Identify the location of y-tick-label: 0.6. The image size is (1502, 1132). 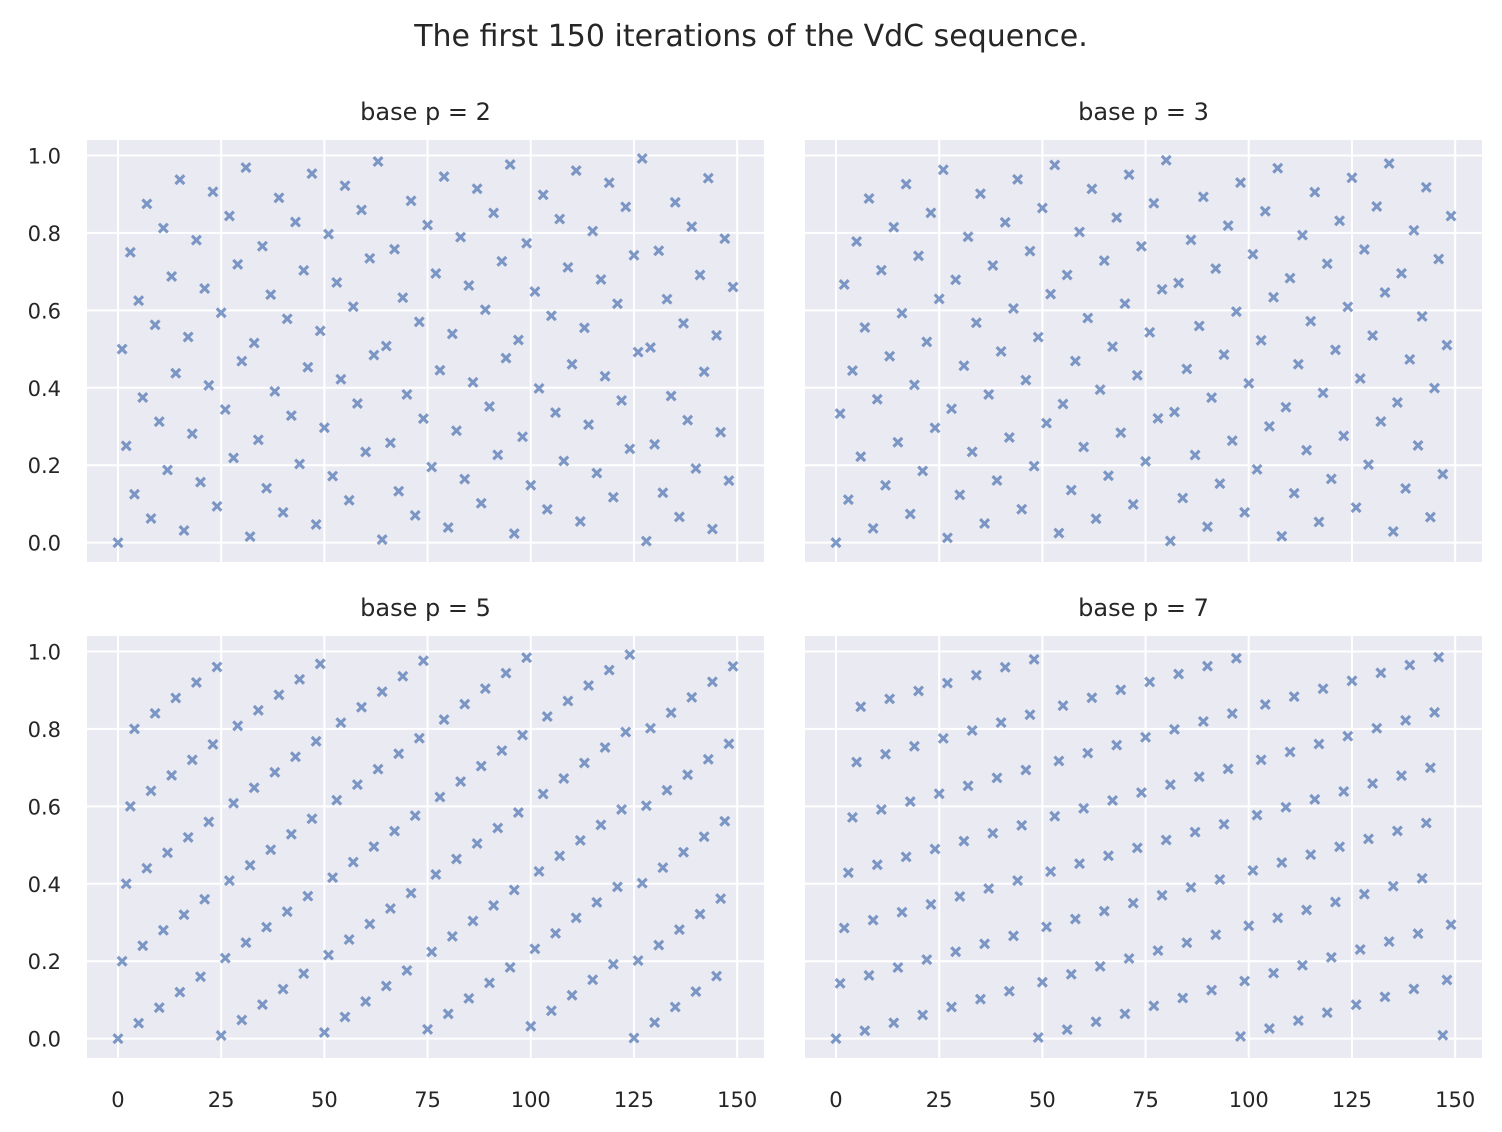
(44, 807).